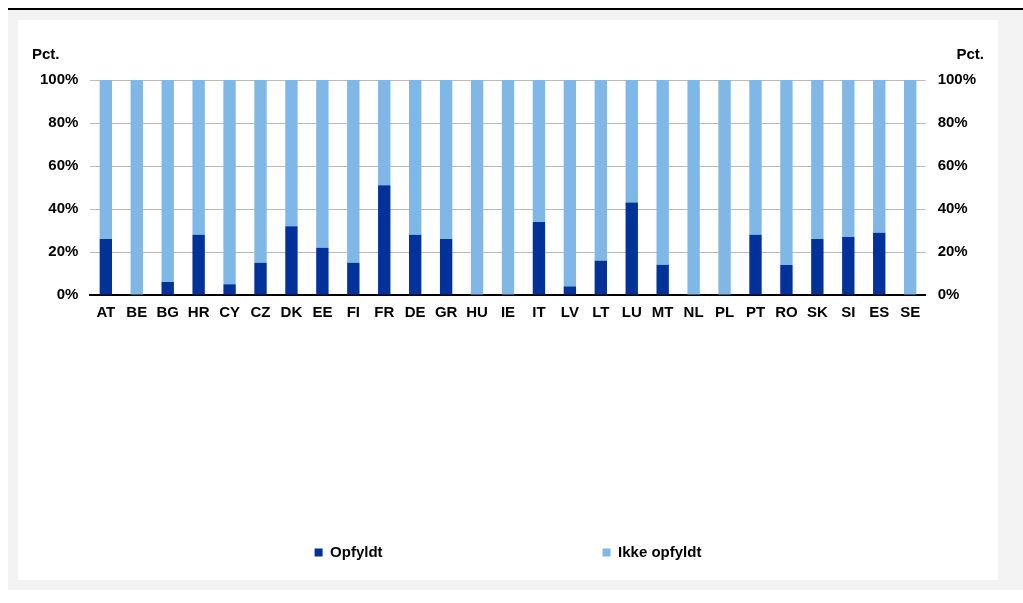 The width and height of the screenshot is (1023, 603). I want to click on x-tick-label: SI, so click(848, 312).